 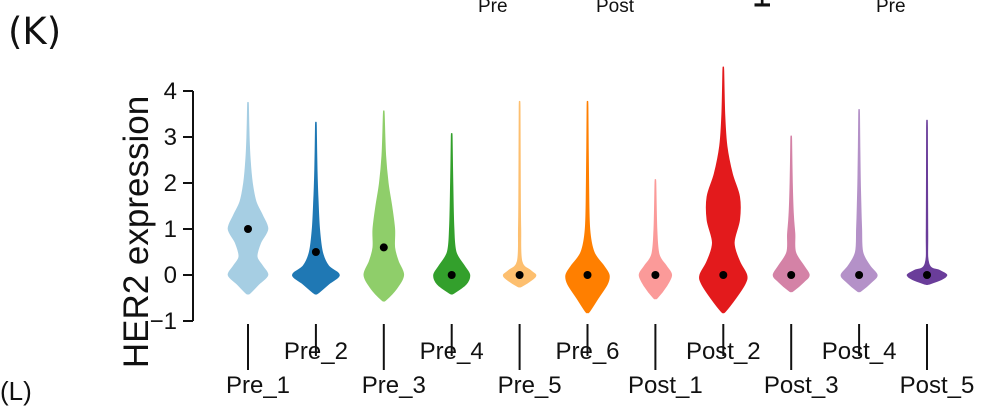 What do you see at coordinates (170, 91) in the screenshot?
I see `y-tick-label: 4` at bounding box center [170, 91].